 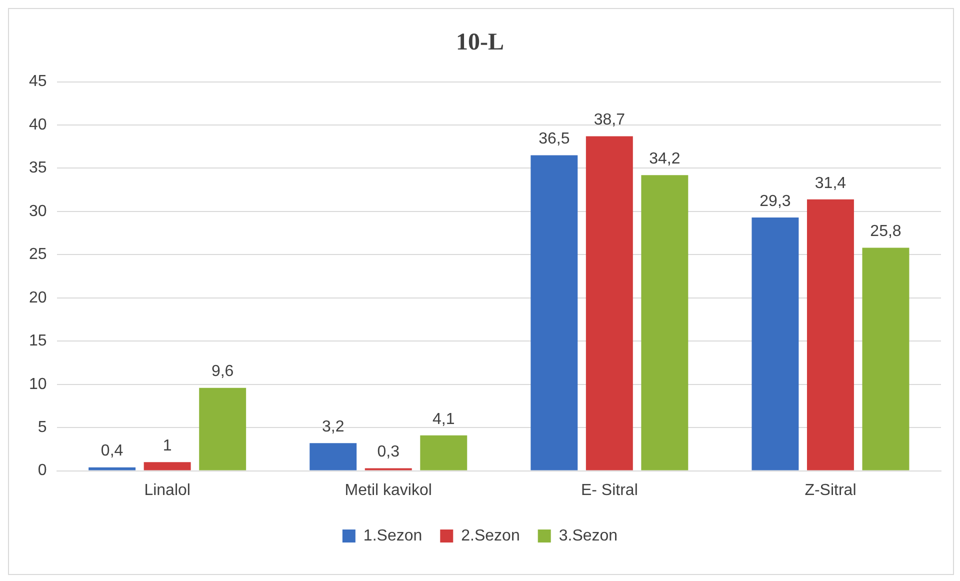 I want to click on legend-label: 2.Sezon, so click(x=490, y=535).